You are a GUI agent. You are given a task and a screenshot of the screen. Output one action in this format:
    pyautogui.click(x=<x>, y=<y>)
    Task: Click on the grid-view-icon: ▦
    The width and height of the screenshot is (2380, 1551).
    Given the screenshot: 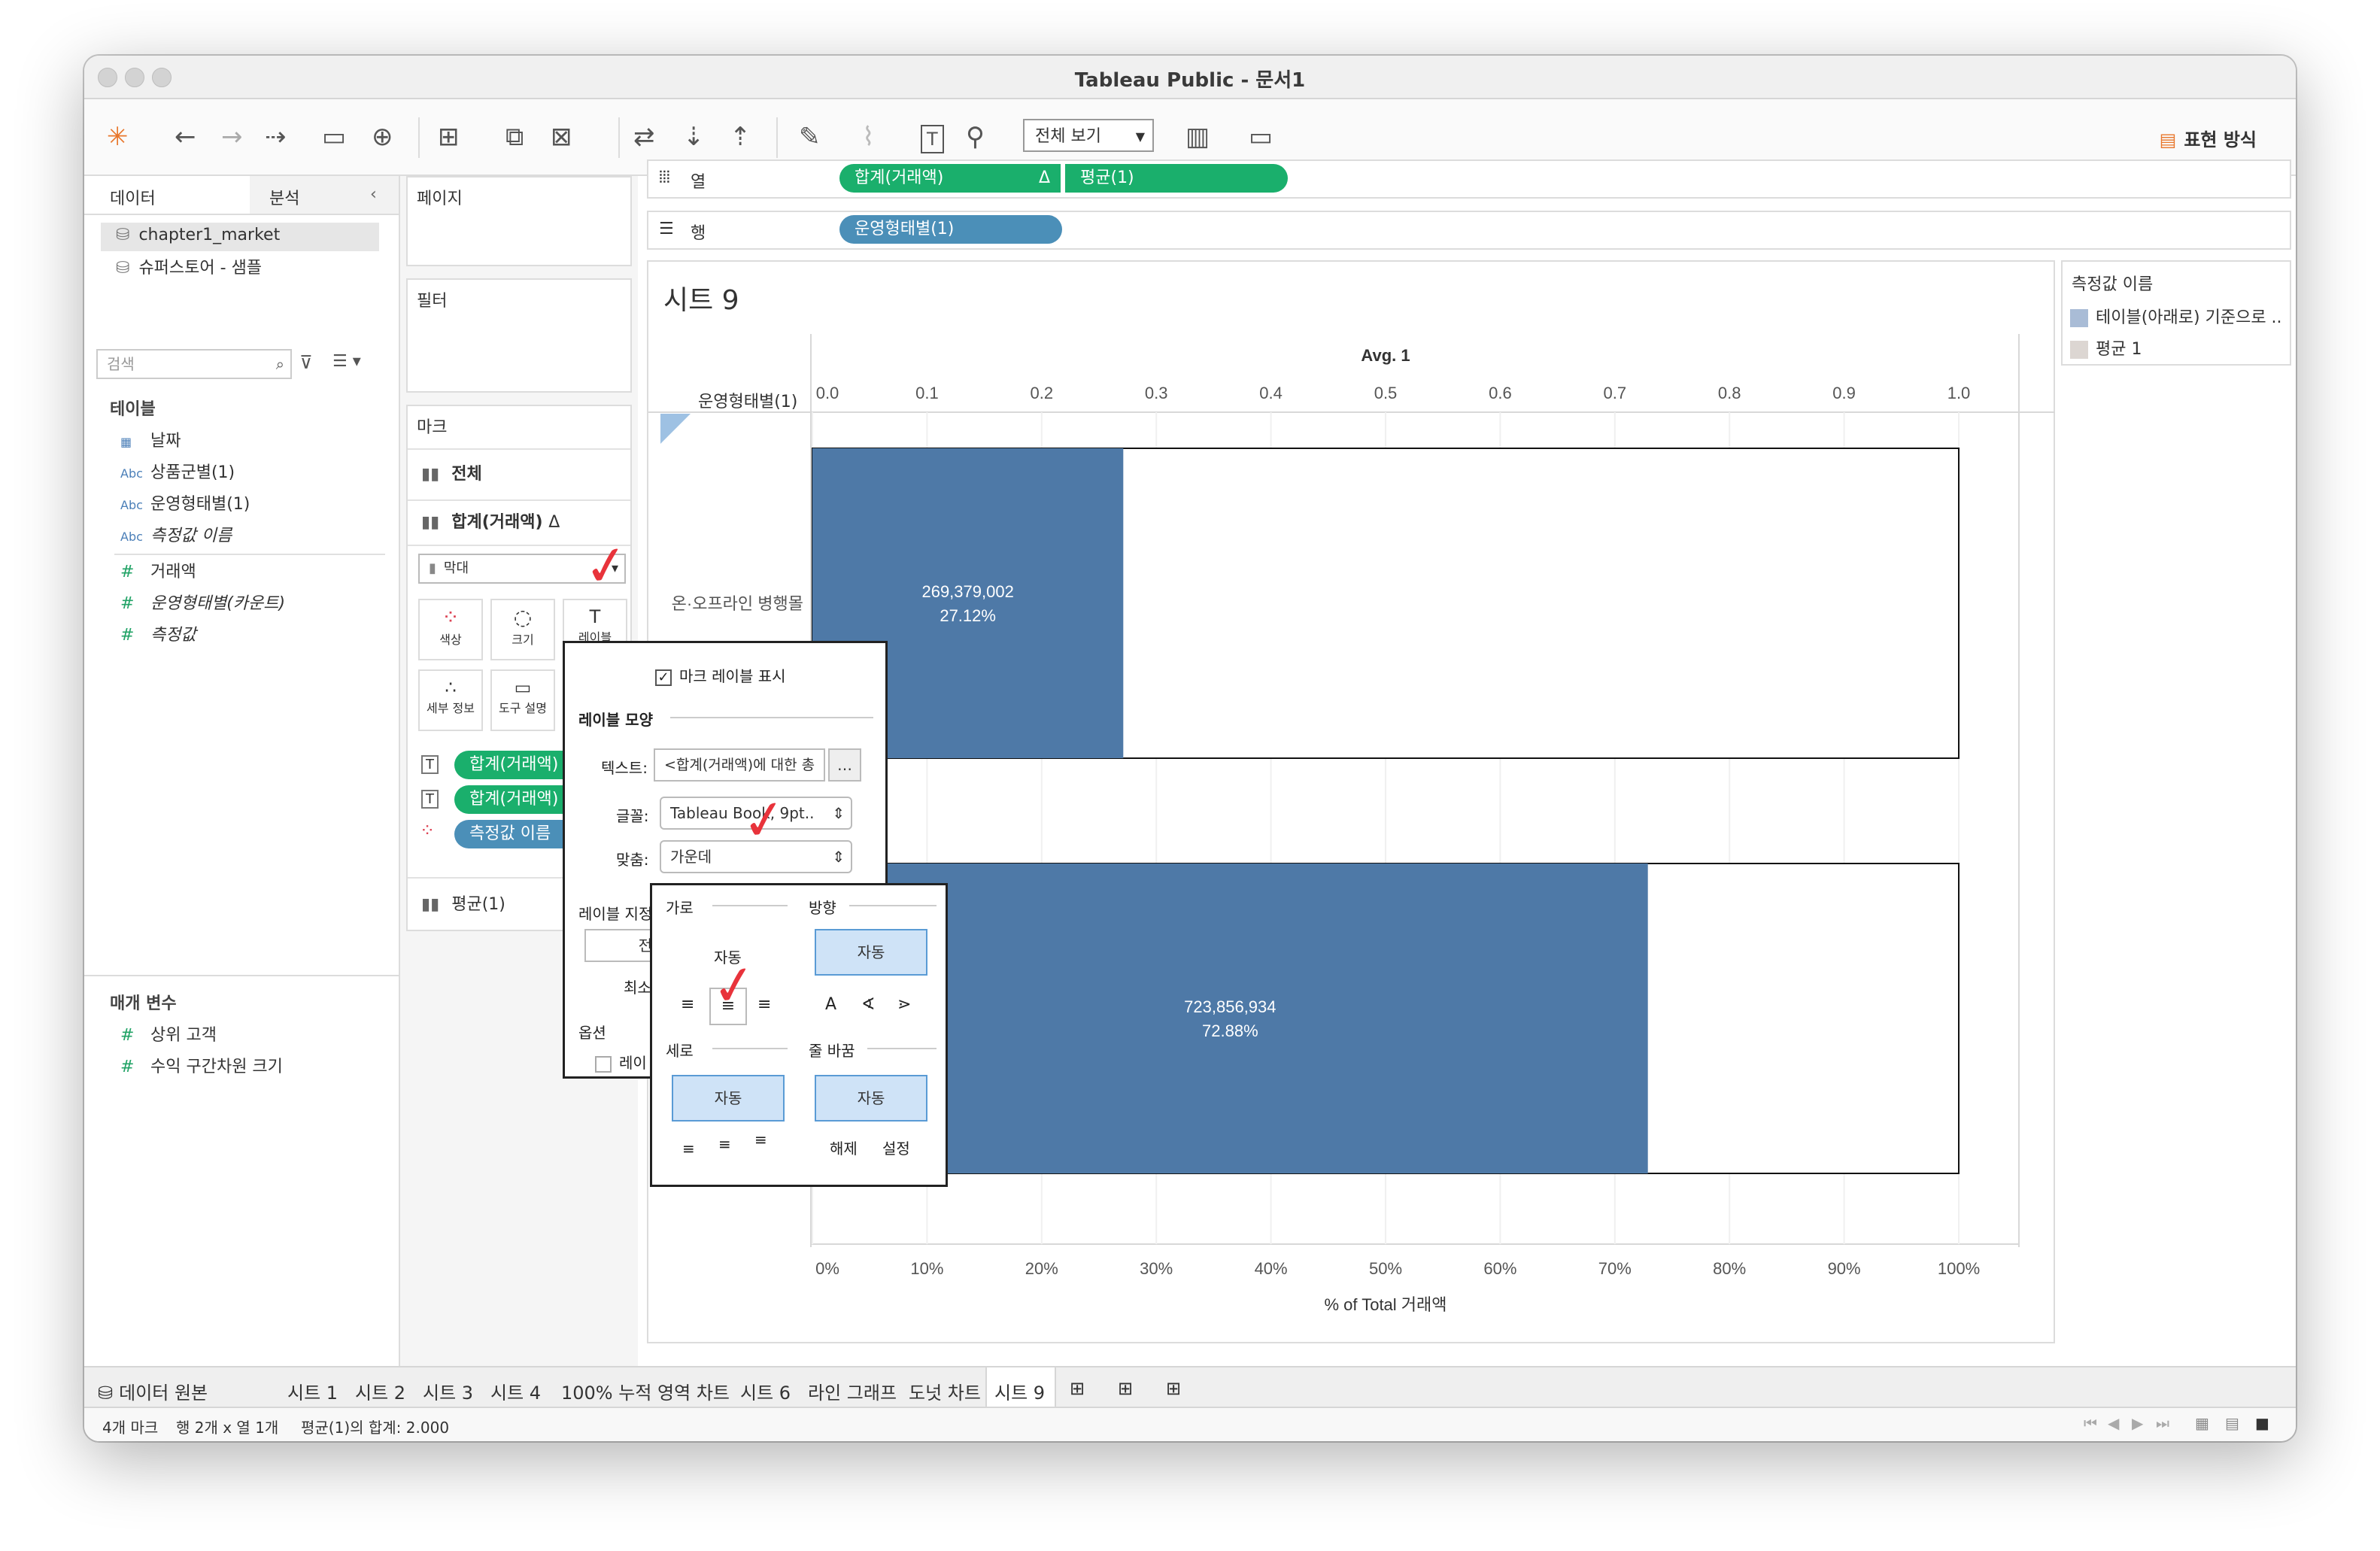 What is the action you would take?
    pyautogui.click(x=2202, y=1423)
    